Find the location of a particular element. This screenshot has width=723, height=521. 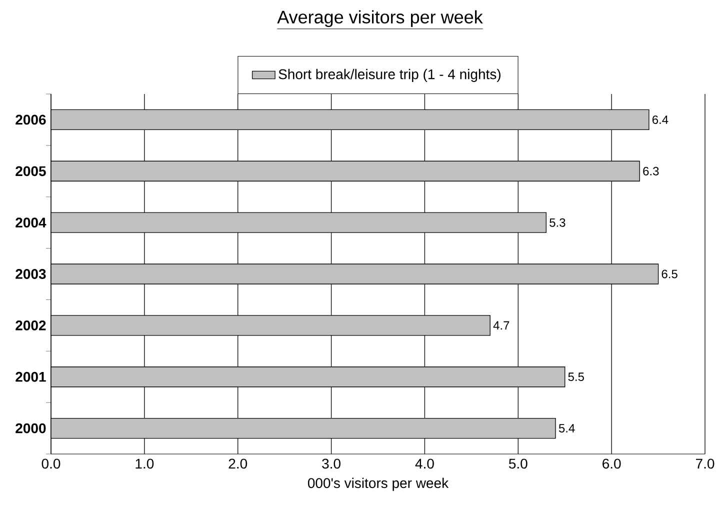

y-tick-label: 2000 is located at coordinates (31, 428).